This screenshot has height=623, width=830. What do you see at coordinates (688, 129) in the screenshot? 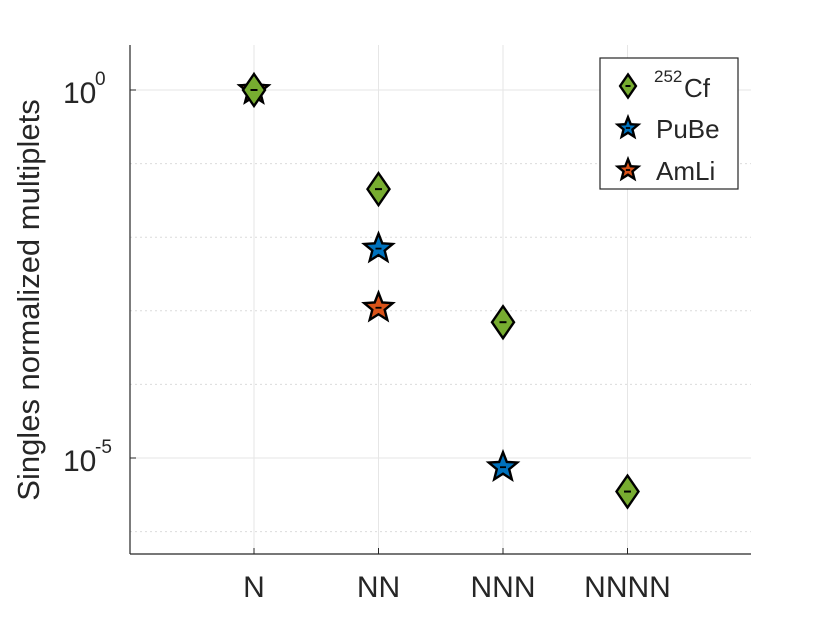
I see `legend-label: PuBe` at bounding box center [688, 129].